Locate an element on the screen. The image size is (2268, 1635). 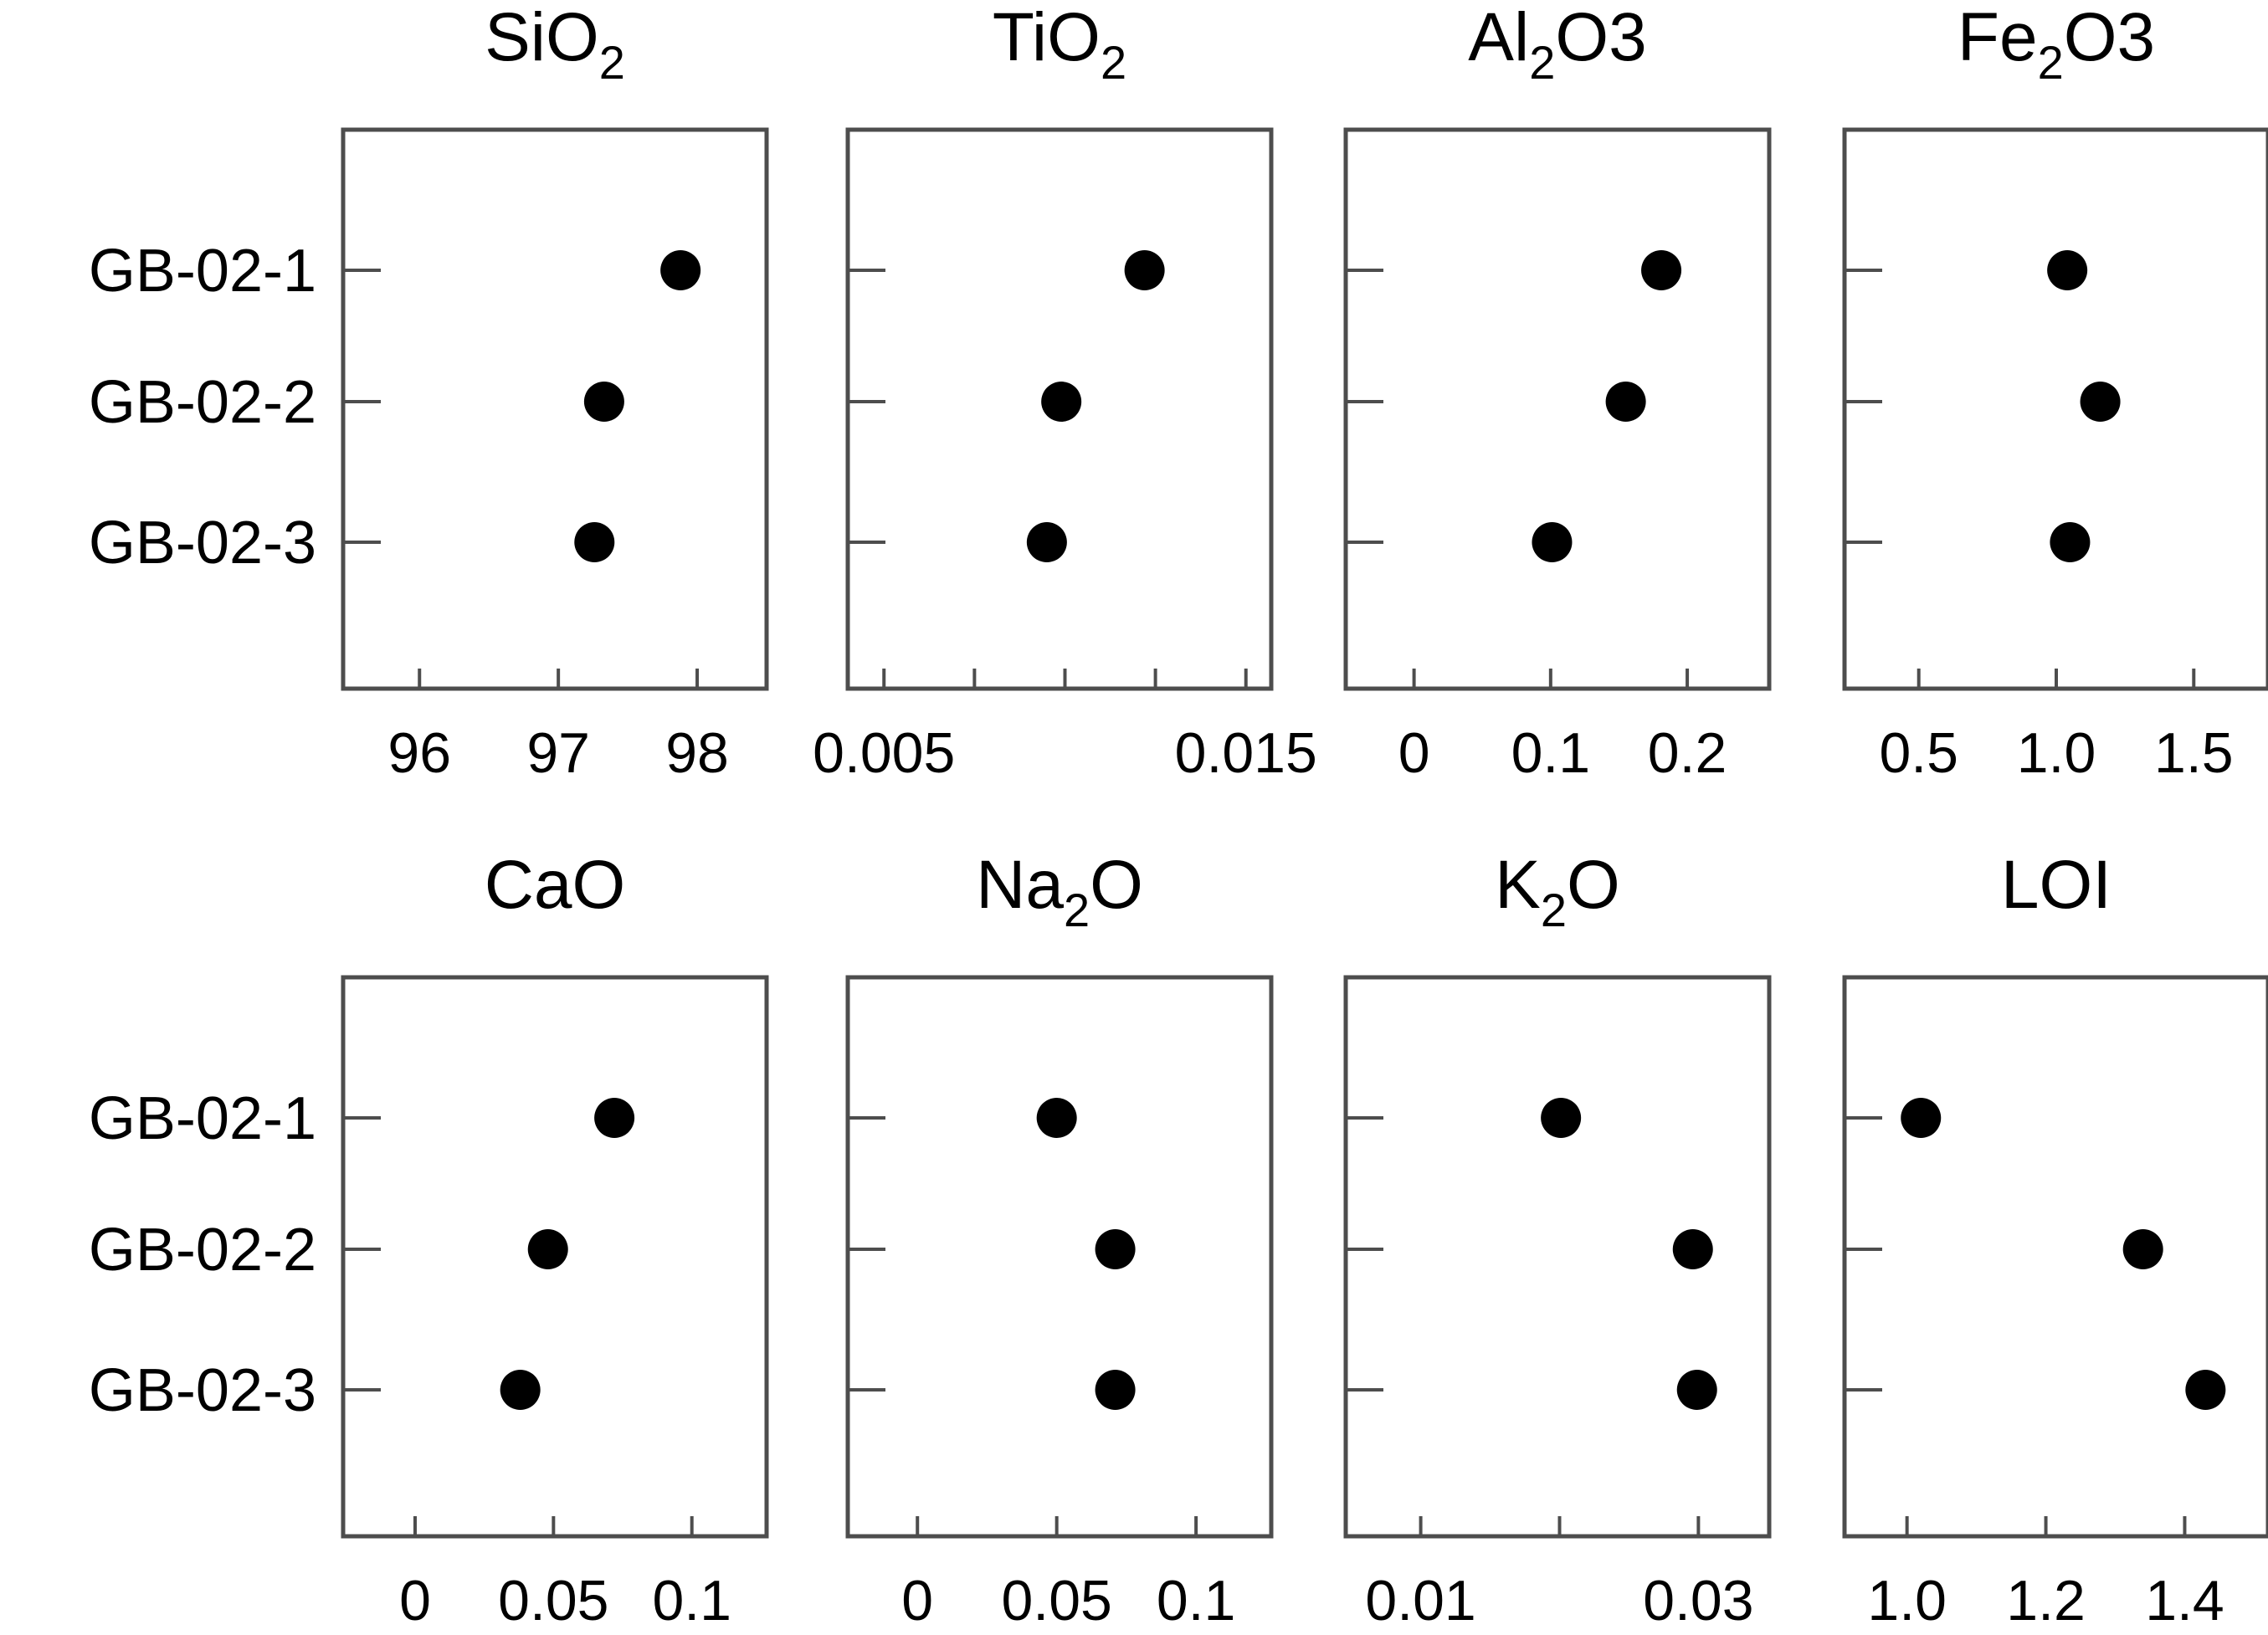
panel-title: TiO2 is located at coordinates (1059, 45).